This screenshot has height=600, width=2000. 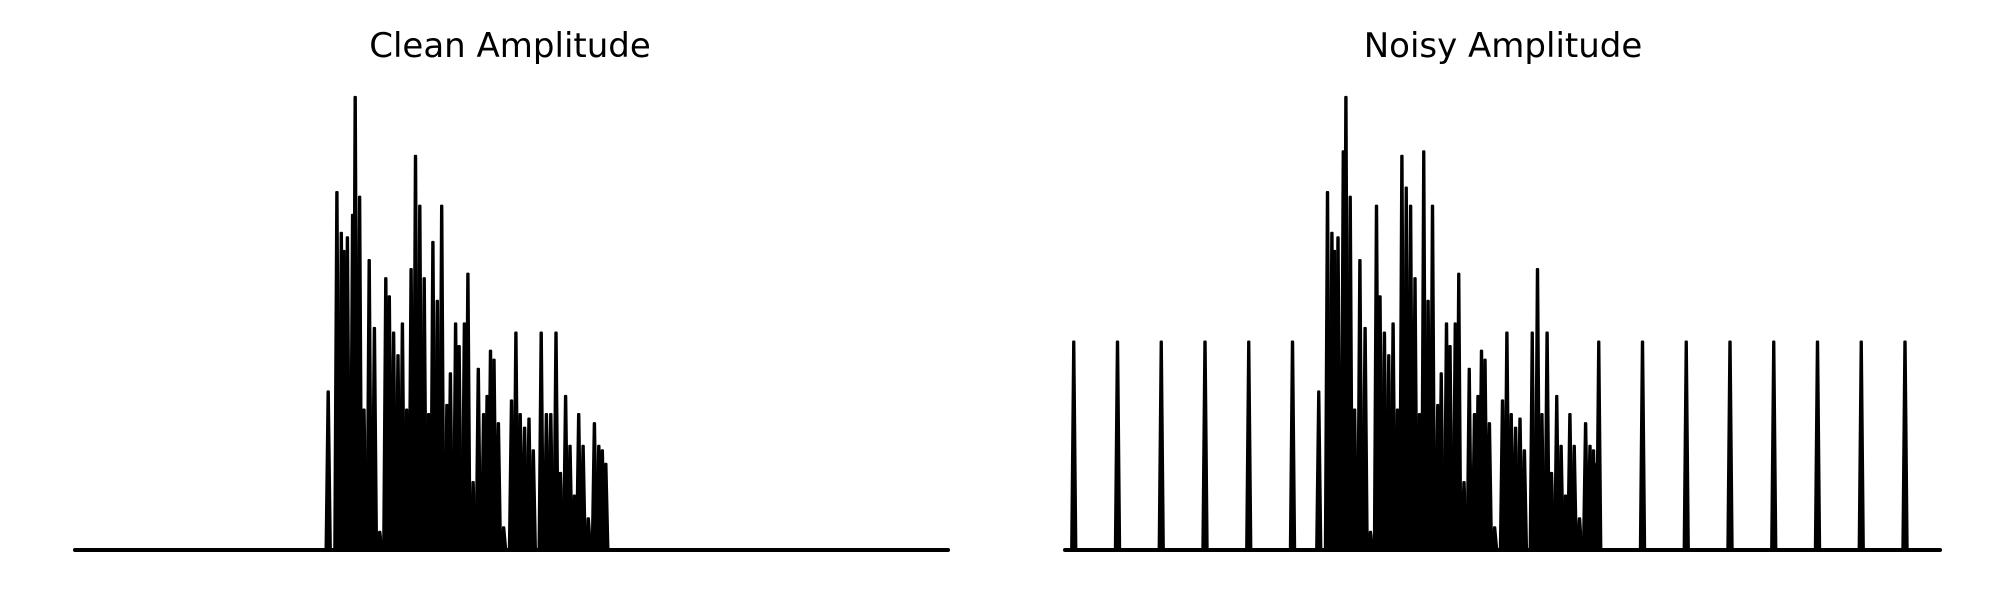 I want to click on clean-amplitude-title: Clean Amplitude, so click(x=510, y=46).